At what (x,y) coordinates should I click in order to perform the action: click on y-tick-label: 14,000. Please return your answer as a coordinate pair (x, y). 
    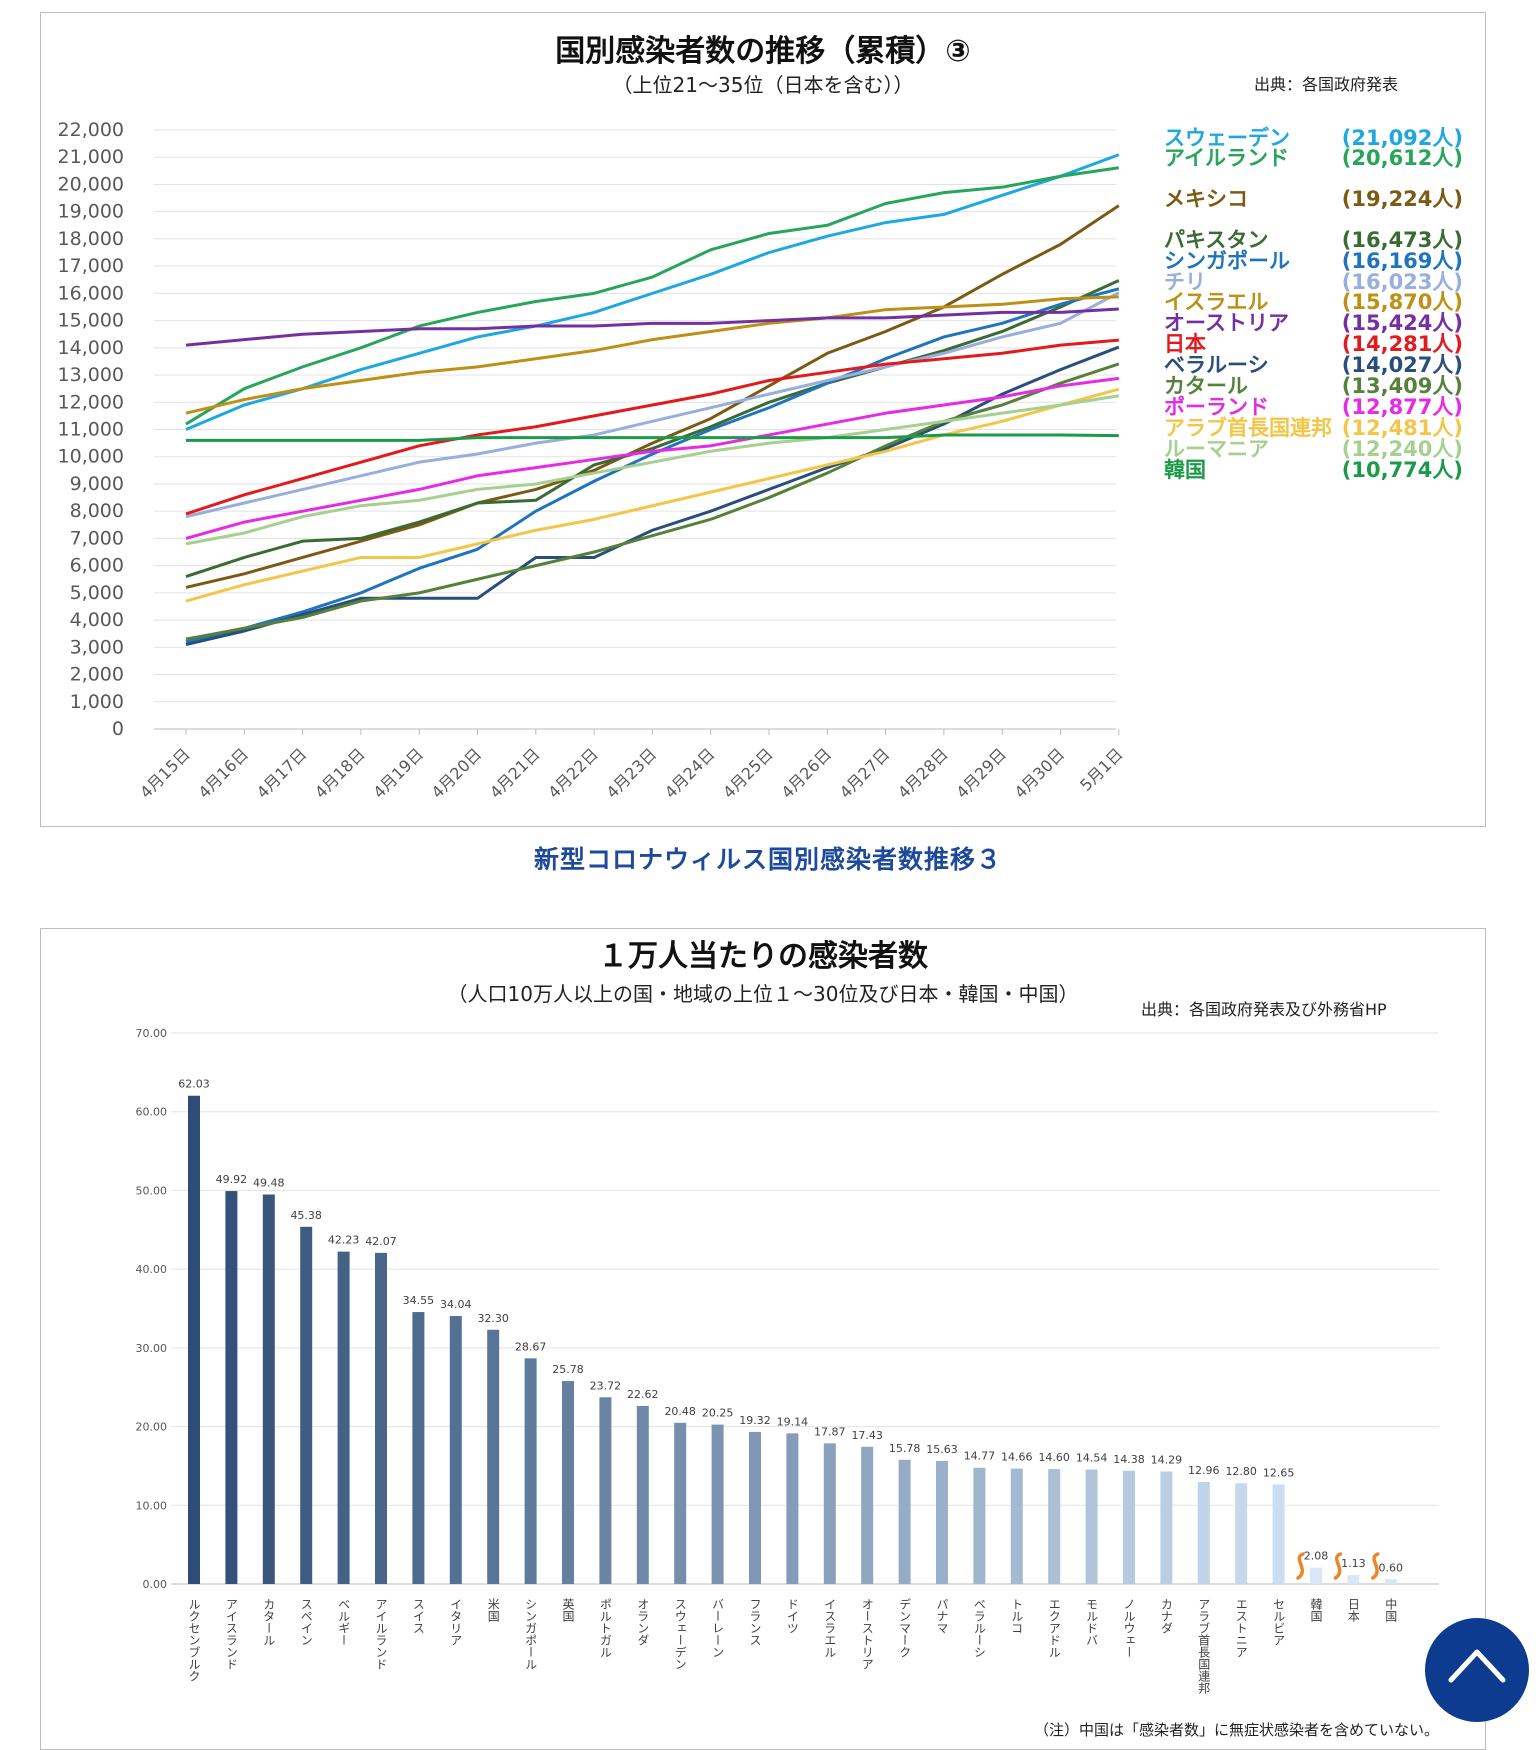
    Looking at the image, I should click on (91, 348).